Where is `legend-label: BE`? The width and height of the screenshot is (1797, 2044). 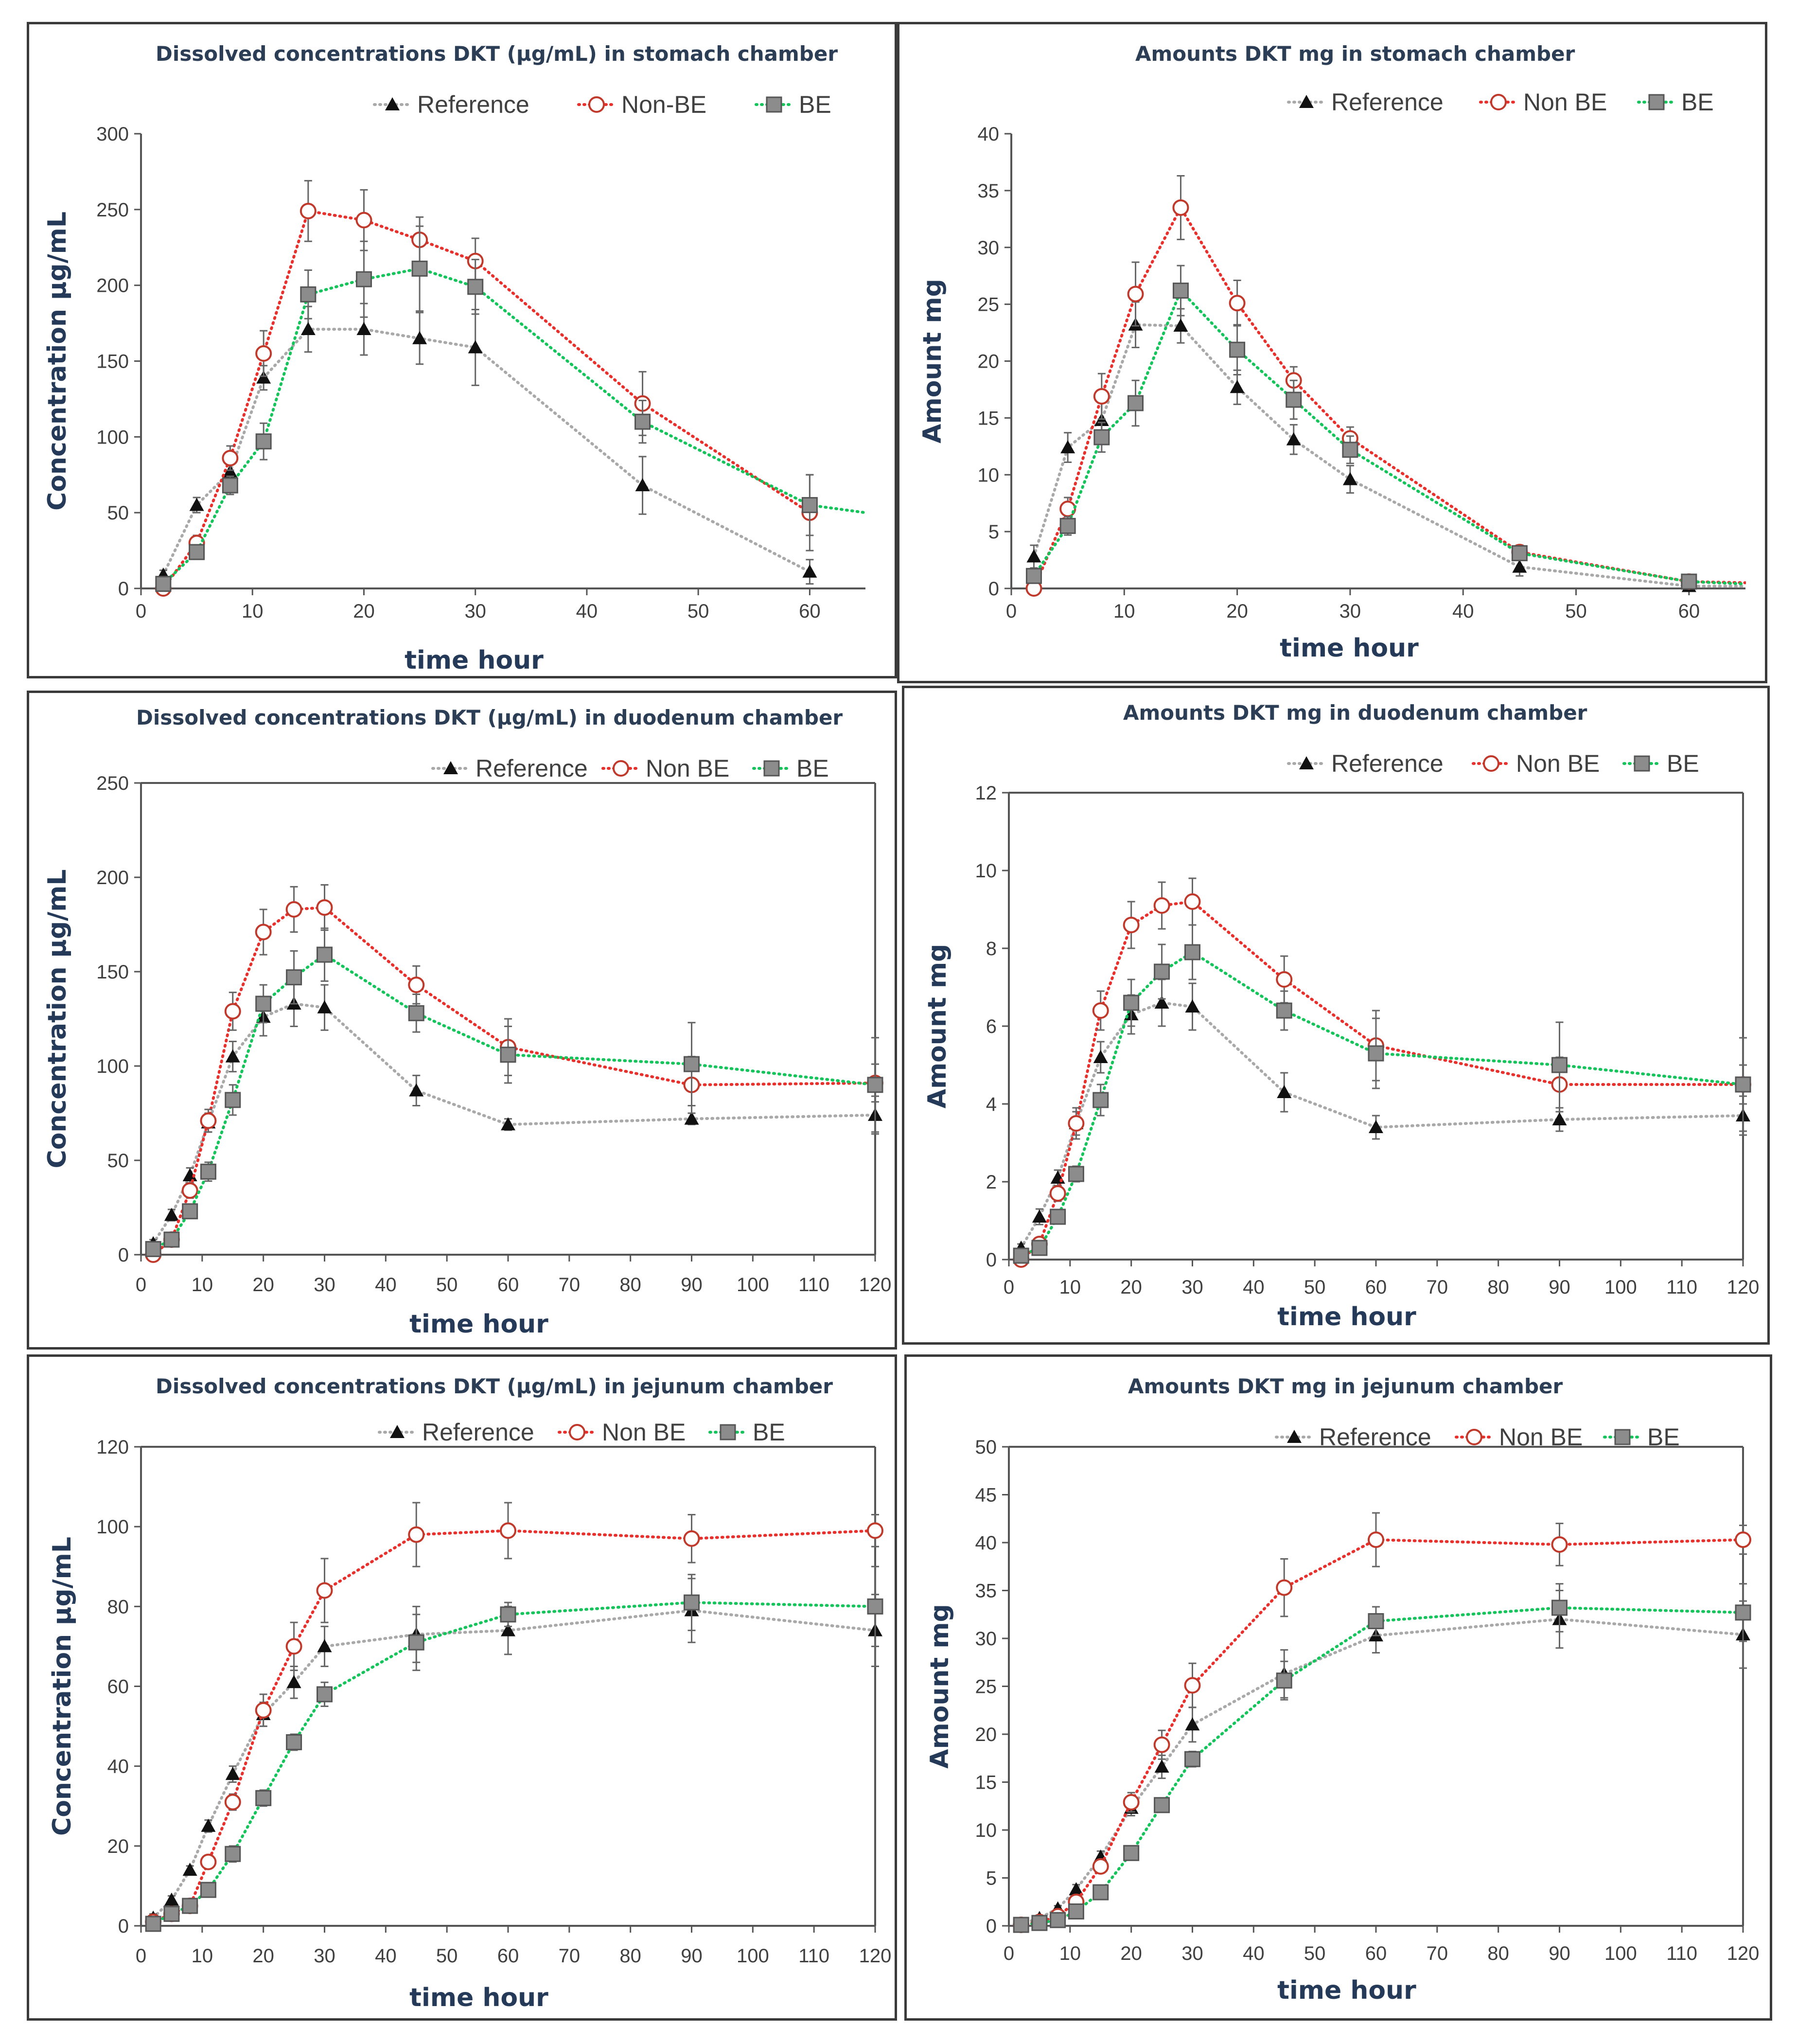 legend-label: BE is located at coordinates (813, 769).